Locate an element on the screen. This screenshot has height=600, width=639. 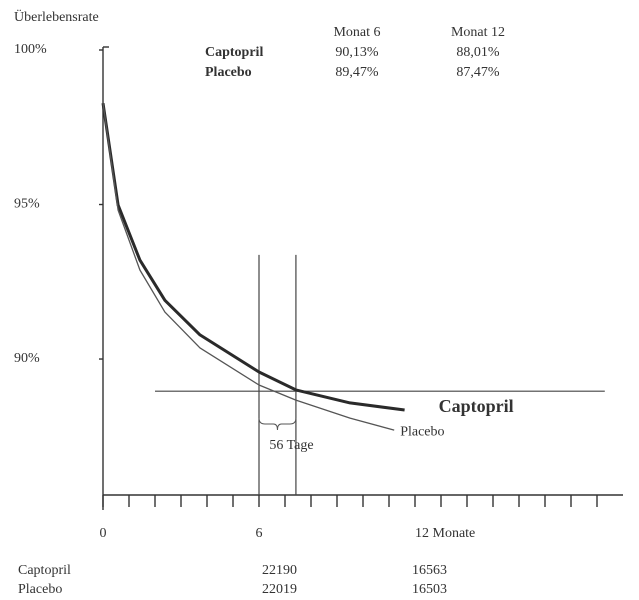
brace is located at coordinates (277, 424).